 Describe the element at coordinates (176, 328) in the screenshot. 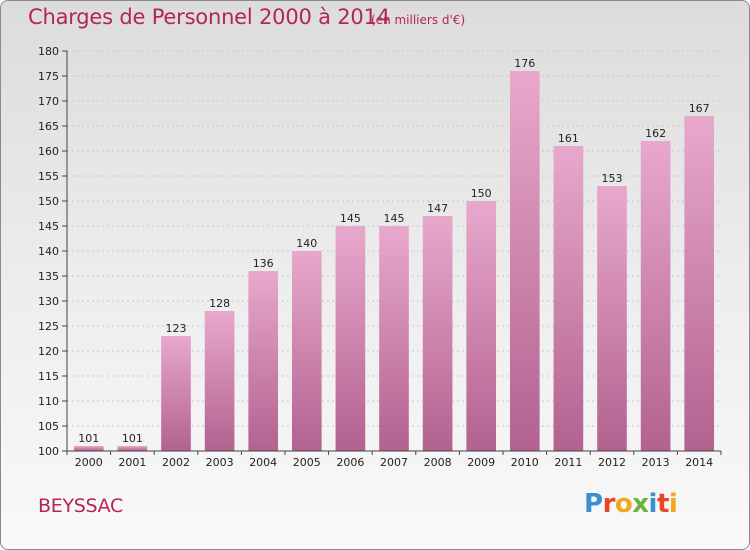

I see `data-label: 123` at that location.